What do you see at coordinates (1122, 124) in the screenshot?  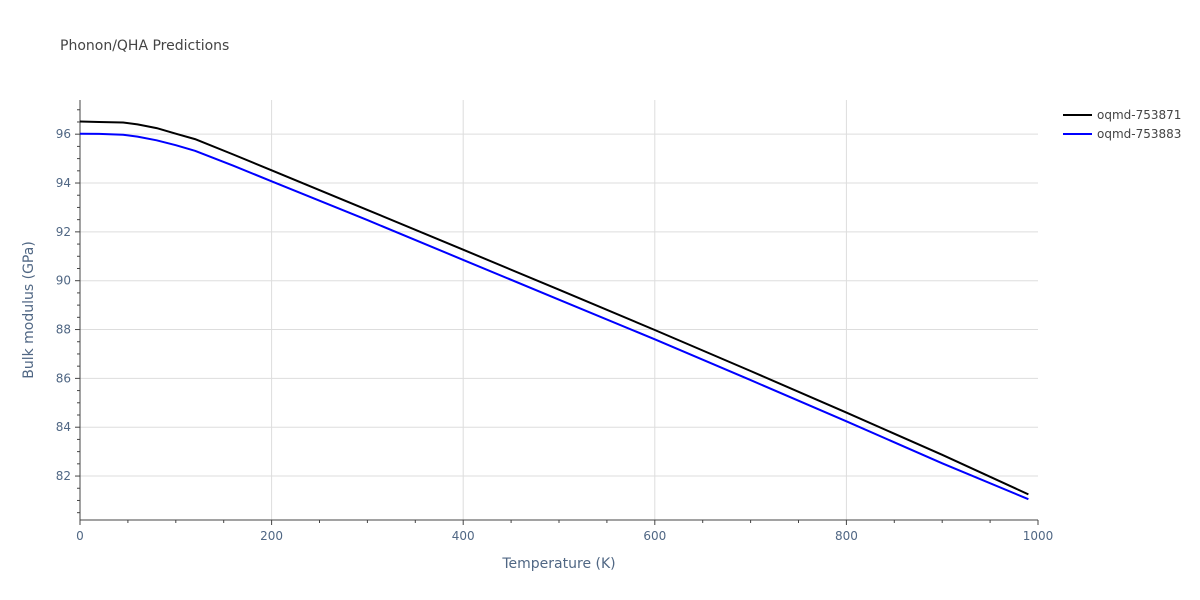 I see `legend: oqmd-753871 oqmd-753883` at bounding box center [1122, 124].